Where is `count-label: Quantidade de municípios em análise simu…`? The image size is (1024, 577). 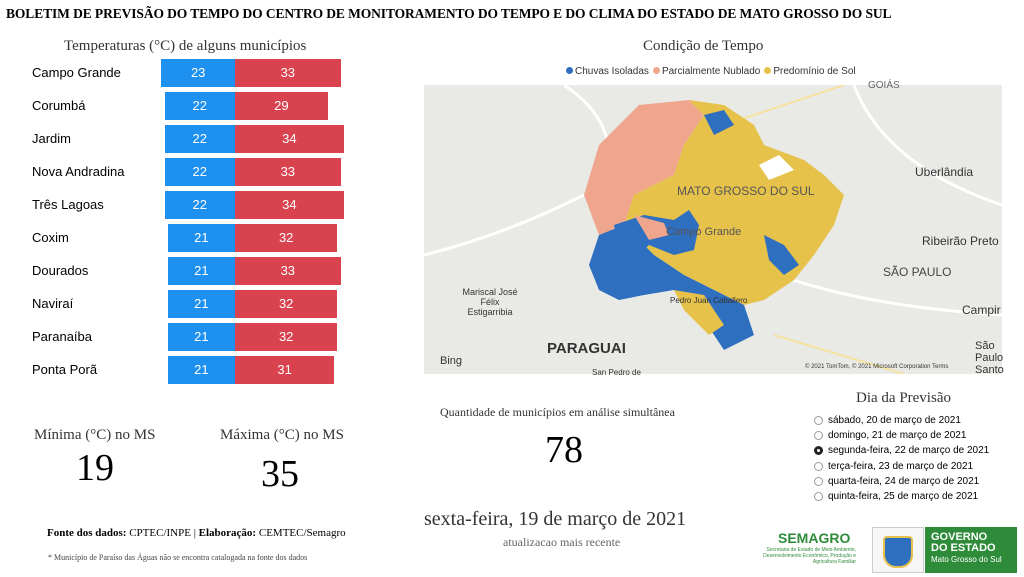
count-label: Quantidade de municípios em análise simu… is located at coordinates (557, 412).